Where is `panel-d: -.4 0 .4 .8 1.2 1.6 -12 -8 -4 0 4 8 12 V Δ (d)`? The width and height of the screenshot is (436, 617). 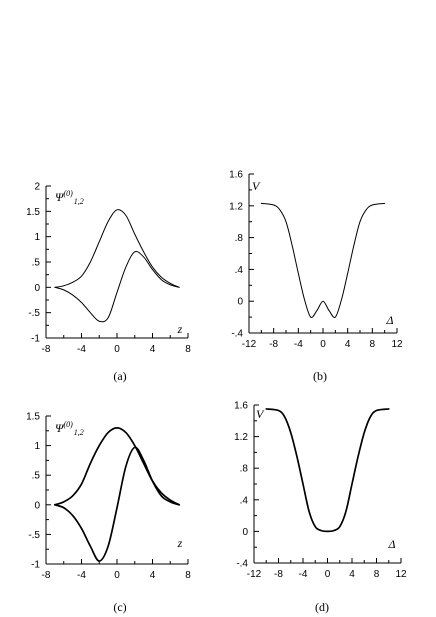 panel-d: -.4 0 .4 .8 1.2 1.6 -12 -8 -4 0 4 8 12 V Δ (d) is located at coordinates (320, 508).